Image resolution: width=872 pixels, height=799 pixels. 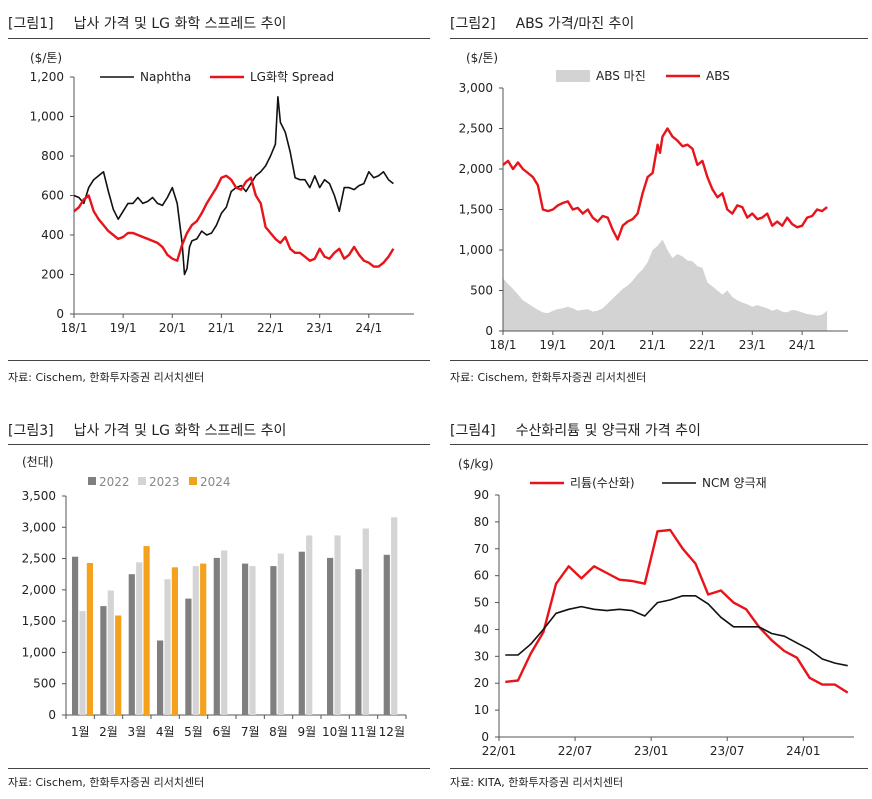 What do you see at coordinates (476, 129) in the screenshot?
I see `y-tick-label: 2,500` at bounding box center [476, 129].